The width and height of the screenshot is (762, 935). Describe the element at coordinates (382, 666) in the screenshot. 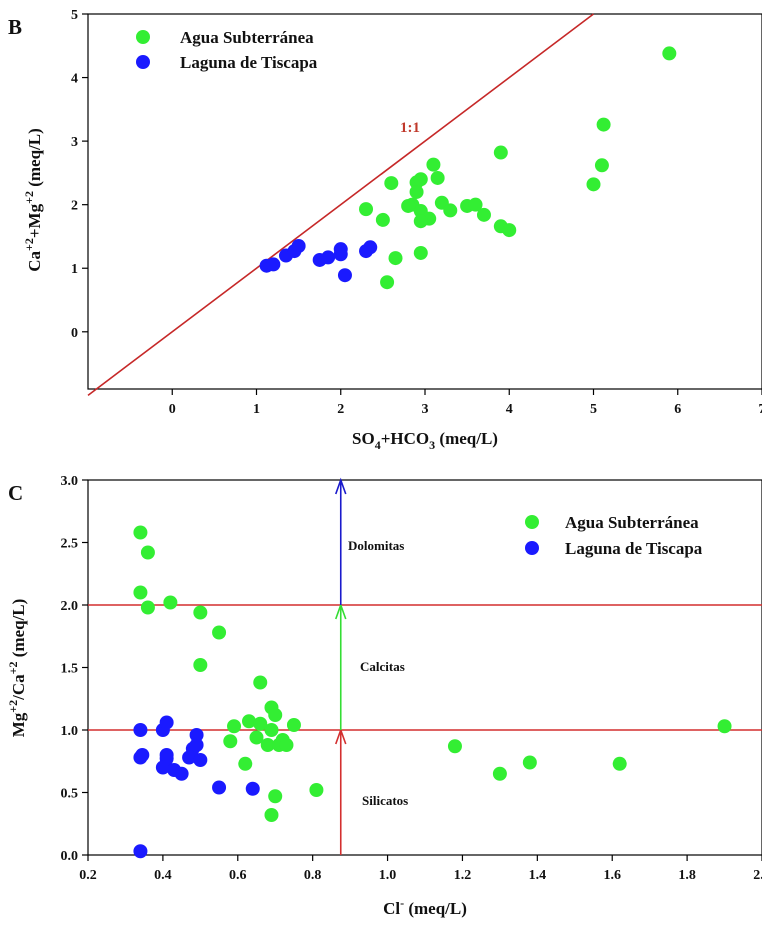

I see `zone-label-calcitas: Calcitas` at that location.